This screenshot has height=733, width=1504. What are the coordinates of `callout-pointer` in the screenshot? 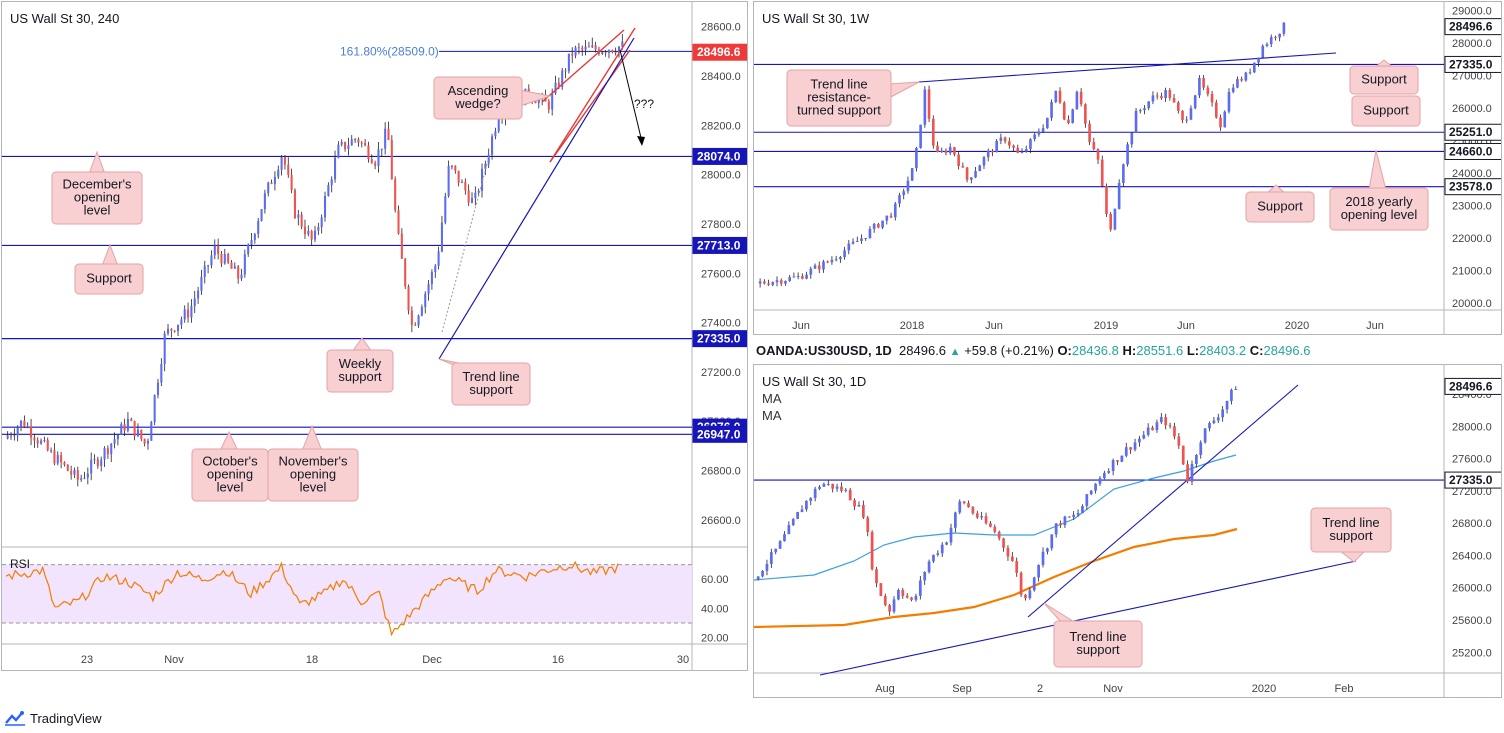 It's located at (904, 90).